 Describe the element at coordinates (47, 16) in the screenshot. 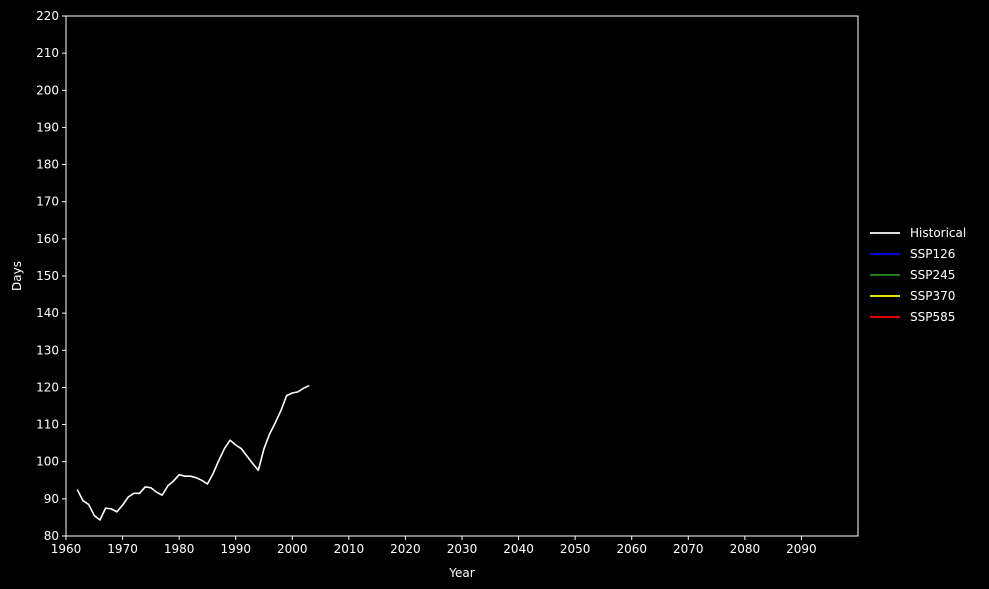

I see `y-tick-label: 220` at that location.